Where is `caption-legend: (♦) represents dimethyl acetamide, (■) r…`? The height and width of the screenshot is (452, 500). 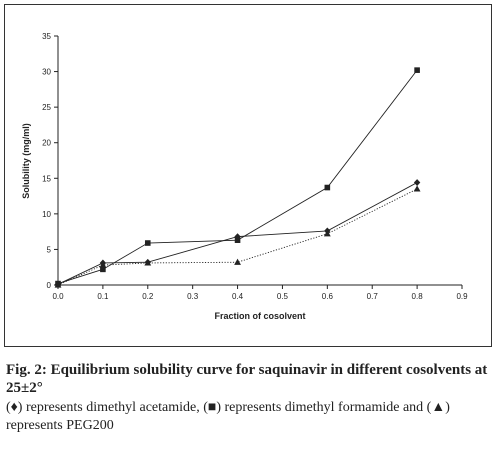 caption-legend: (♦) represents dimethyl acetamide, (■) r… is located at coordinates (228, 416).